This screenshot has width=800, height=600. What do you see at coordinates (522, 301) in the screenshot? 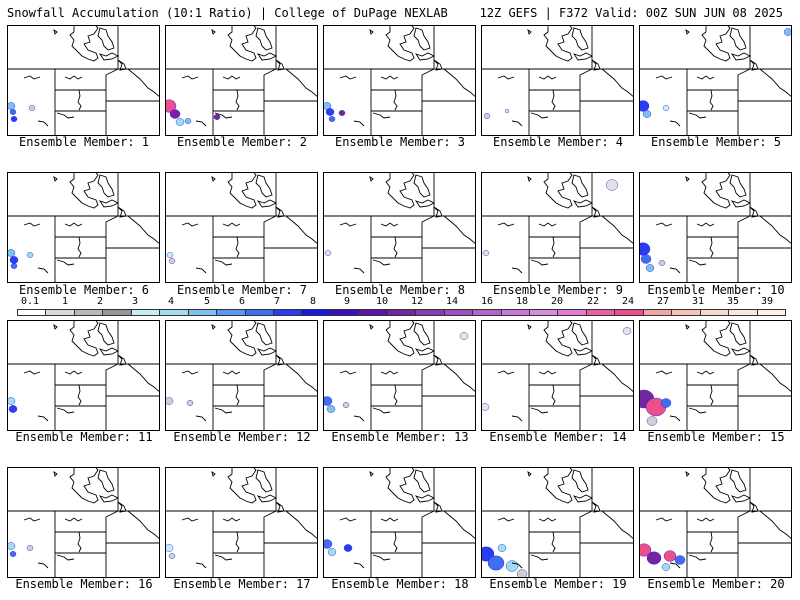
I see `colorbar-tick-label: 18` at bounding box center [522, 301].